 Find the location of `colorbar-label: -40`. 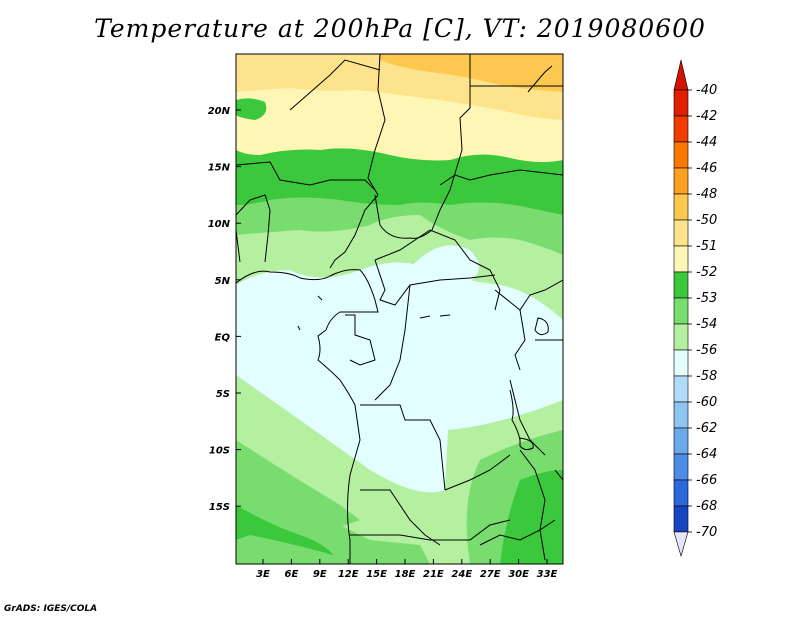

colorbar-label: -40 is located at coordinates (706, 90).